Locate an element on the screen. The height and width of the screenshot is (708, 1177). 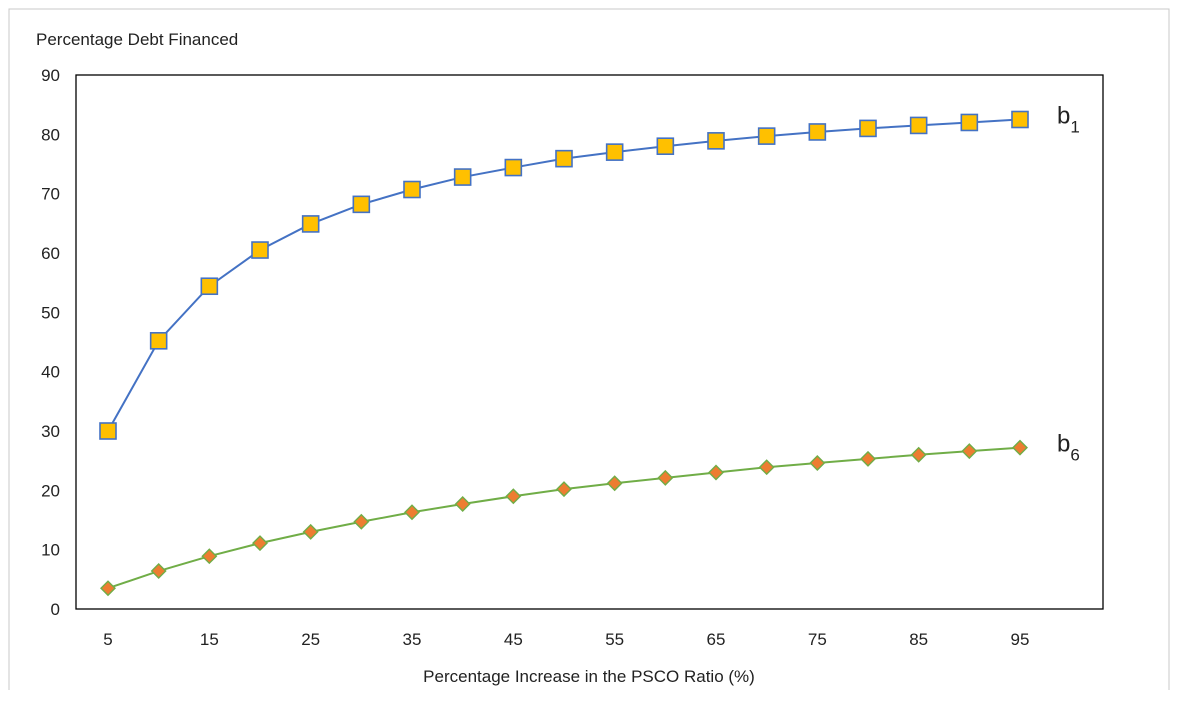
series-label-subscript: 6 is located at coordinates (1074, 455).